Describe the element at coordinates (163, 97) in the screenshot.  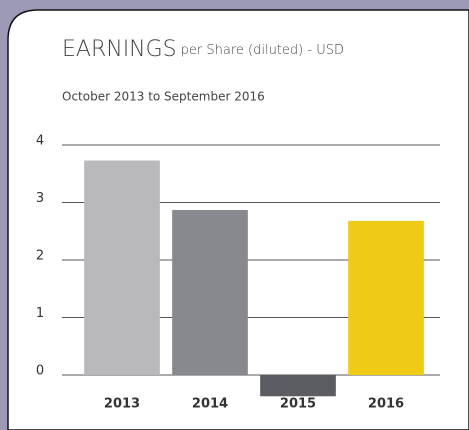
I see `chart-subtitle: October 2013 to September 2016` at that location.